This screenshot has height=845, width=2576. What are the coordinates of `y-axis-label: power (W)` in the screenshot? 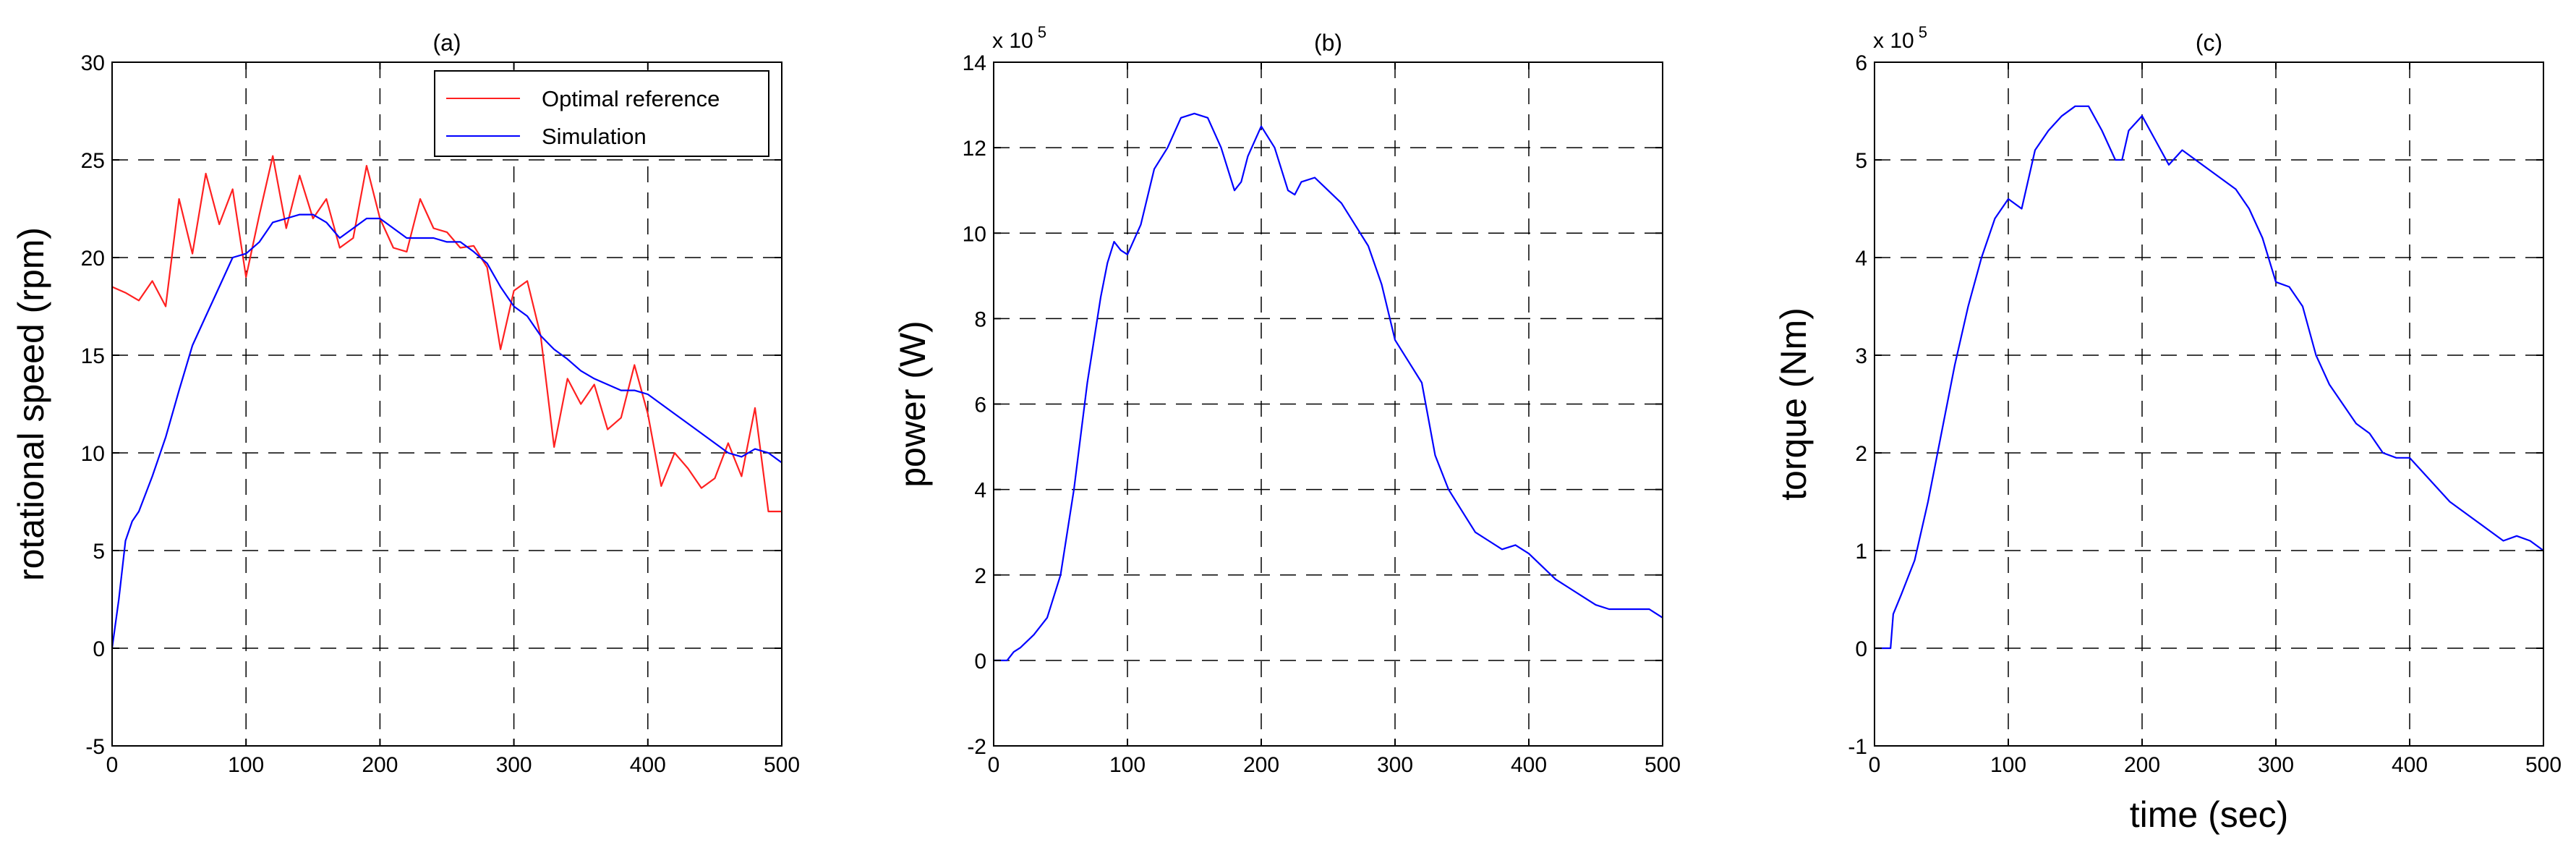 It's located at (913, 404).